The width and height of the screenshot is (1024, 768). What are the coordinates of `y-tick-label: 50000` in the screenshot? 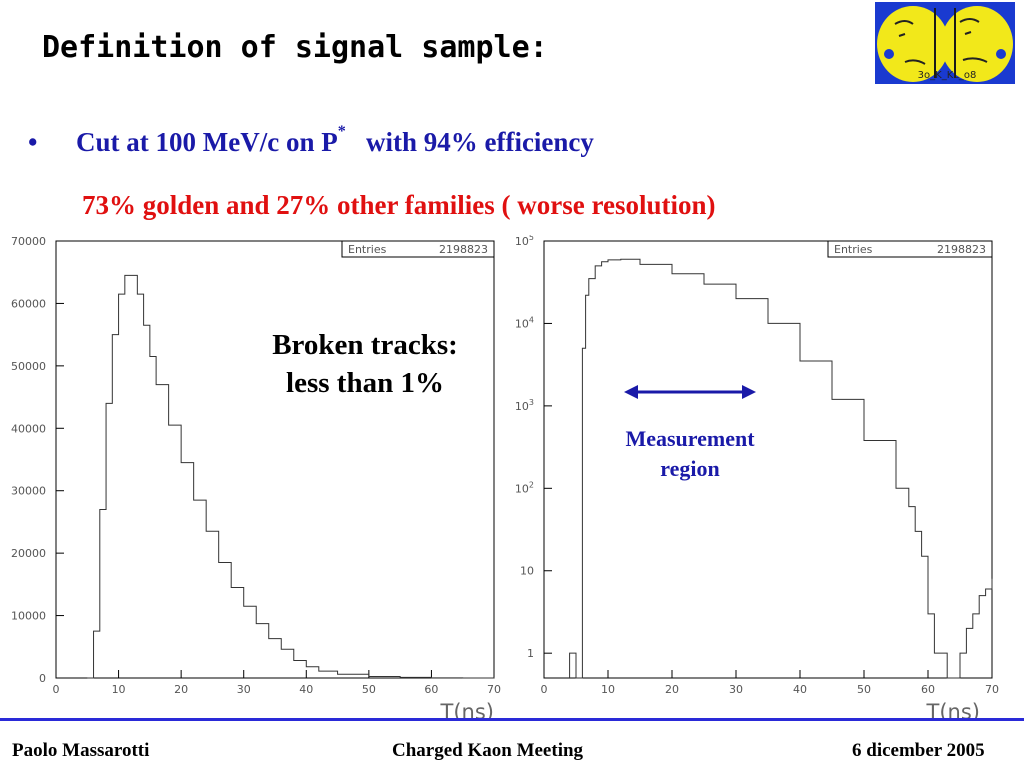 It's located at (28, 366).